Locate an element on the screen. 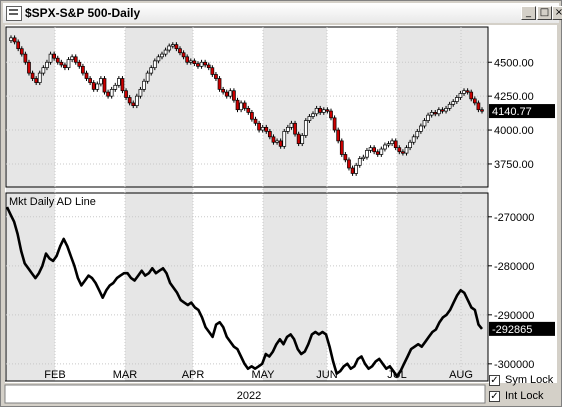 The width and height of the screenshot is (562, 407). minimize-button: _ is located at coordinates (528, 13).